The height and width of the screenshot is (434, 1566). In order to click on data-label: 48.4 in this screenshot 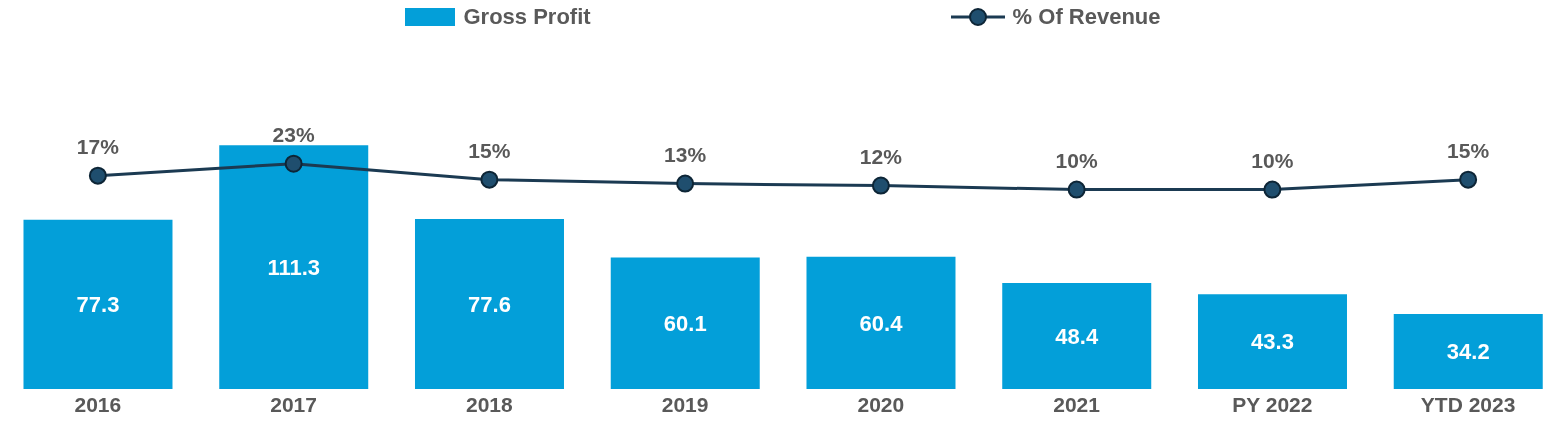, I will do `click(1077, 336)`.